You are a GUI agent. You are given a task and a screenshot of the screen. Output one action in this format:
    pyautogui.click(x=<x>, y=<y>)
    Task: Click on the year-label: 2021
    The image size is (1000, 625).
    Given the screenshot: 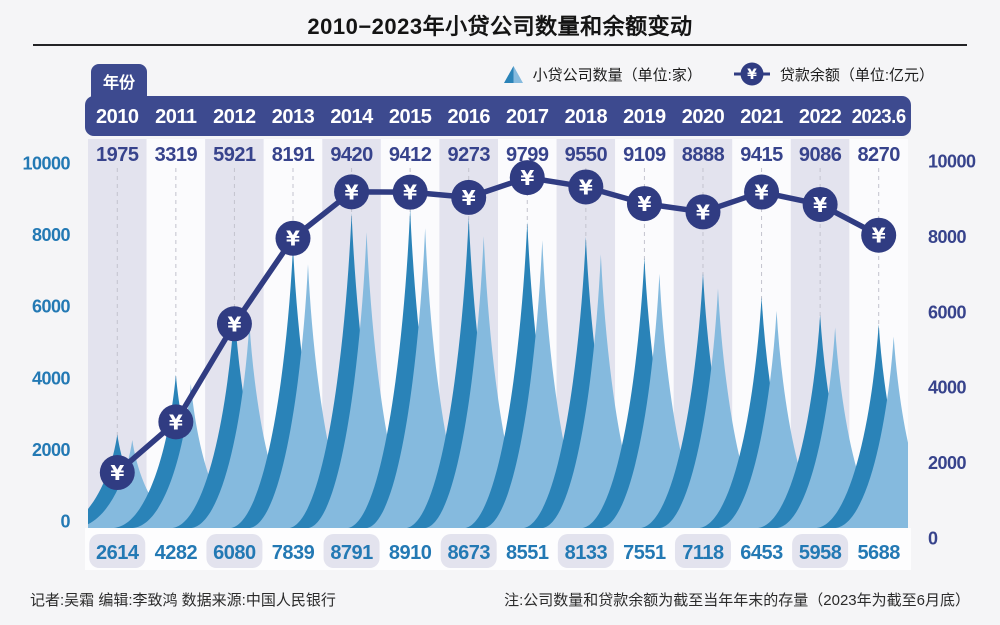 What is the action you would take?
    pyautogui.click(x=761, y=117)
    